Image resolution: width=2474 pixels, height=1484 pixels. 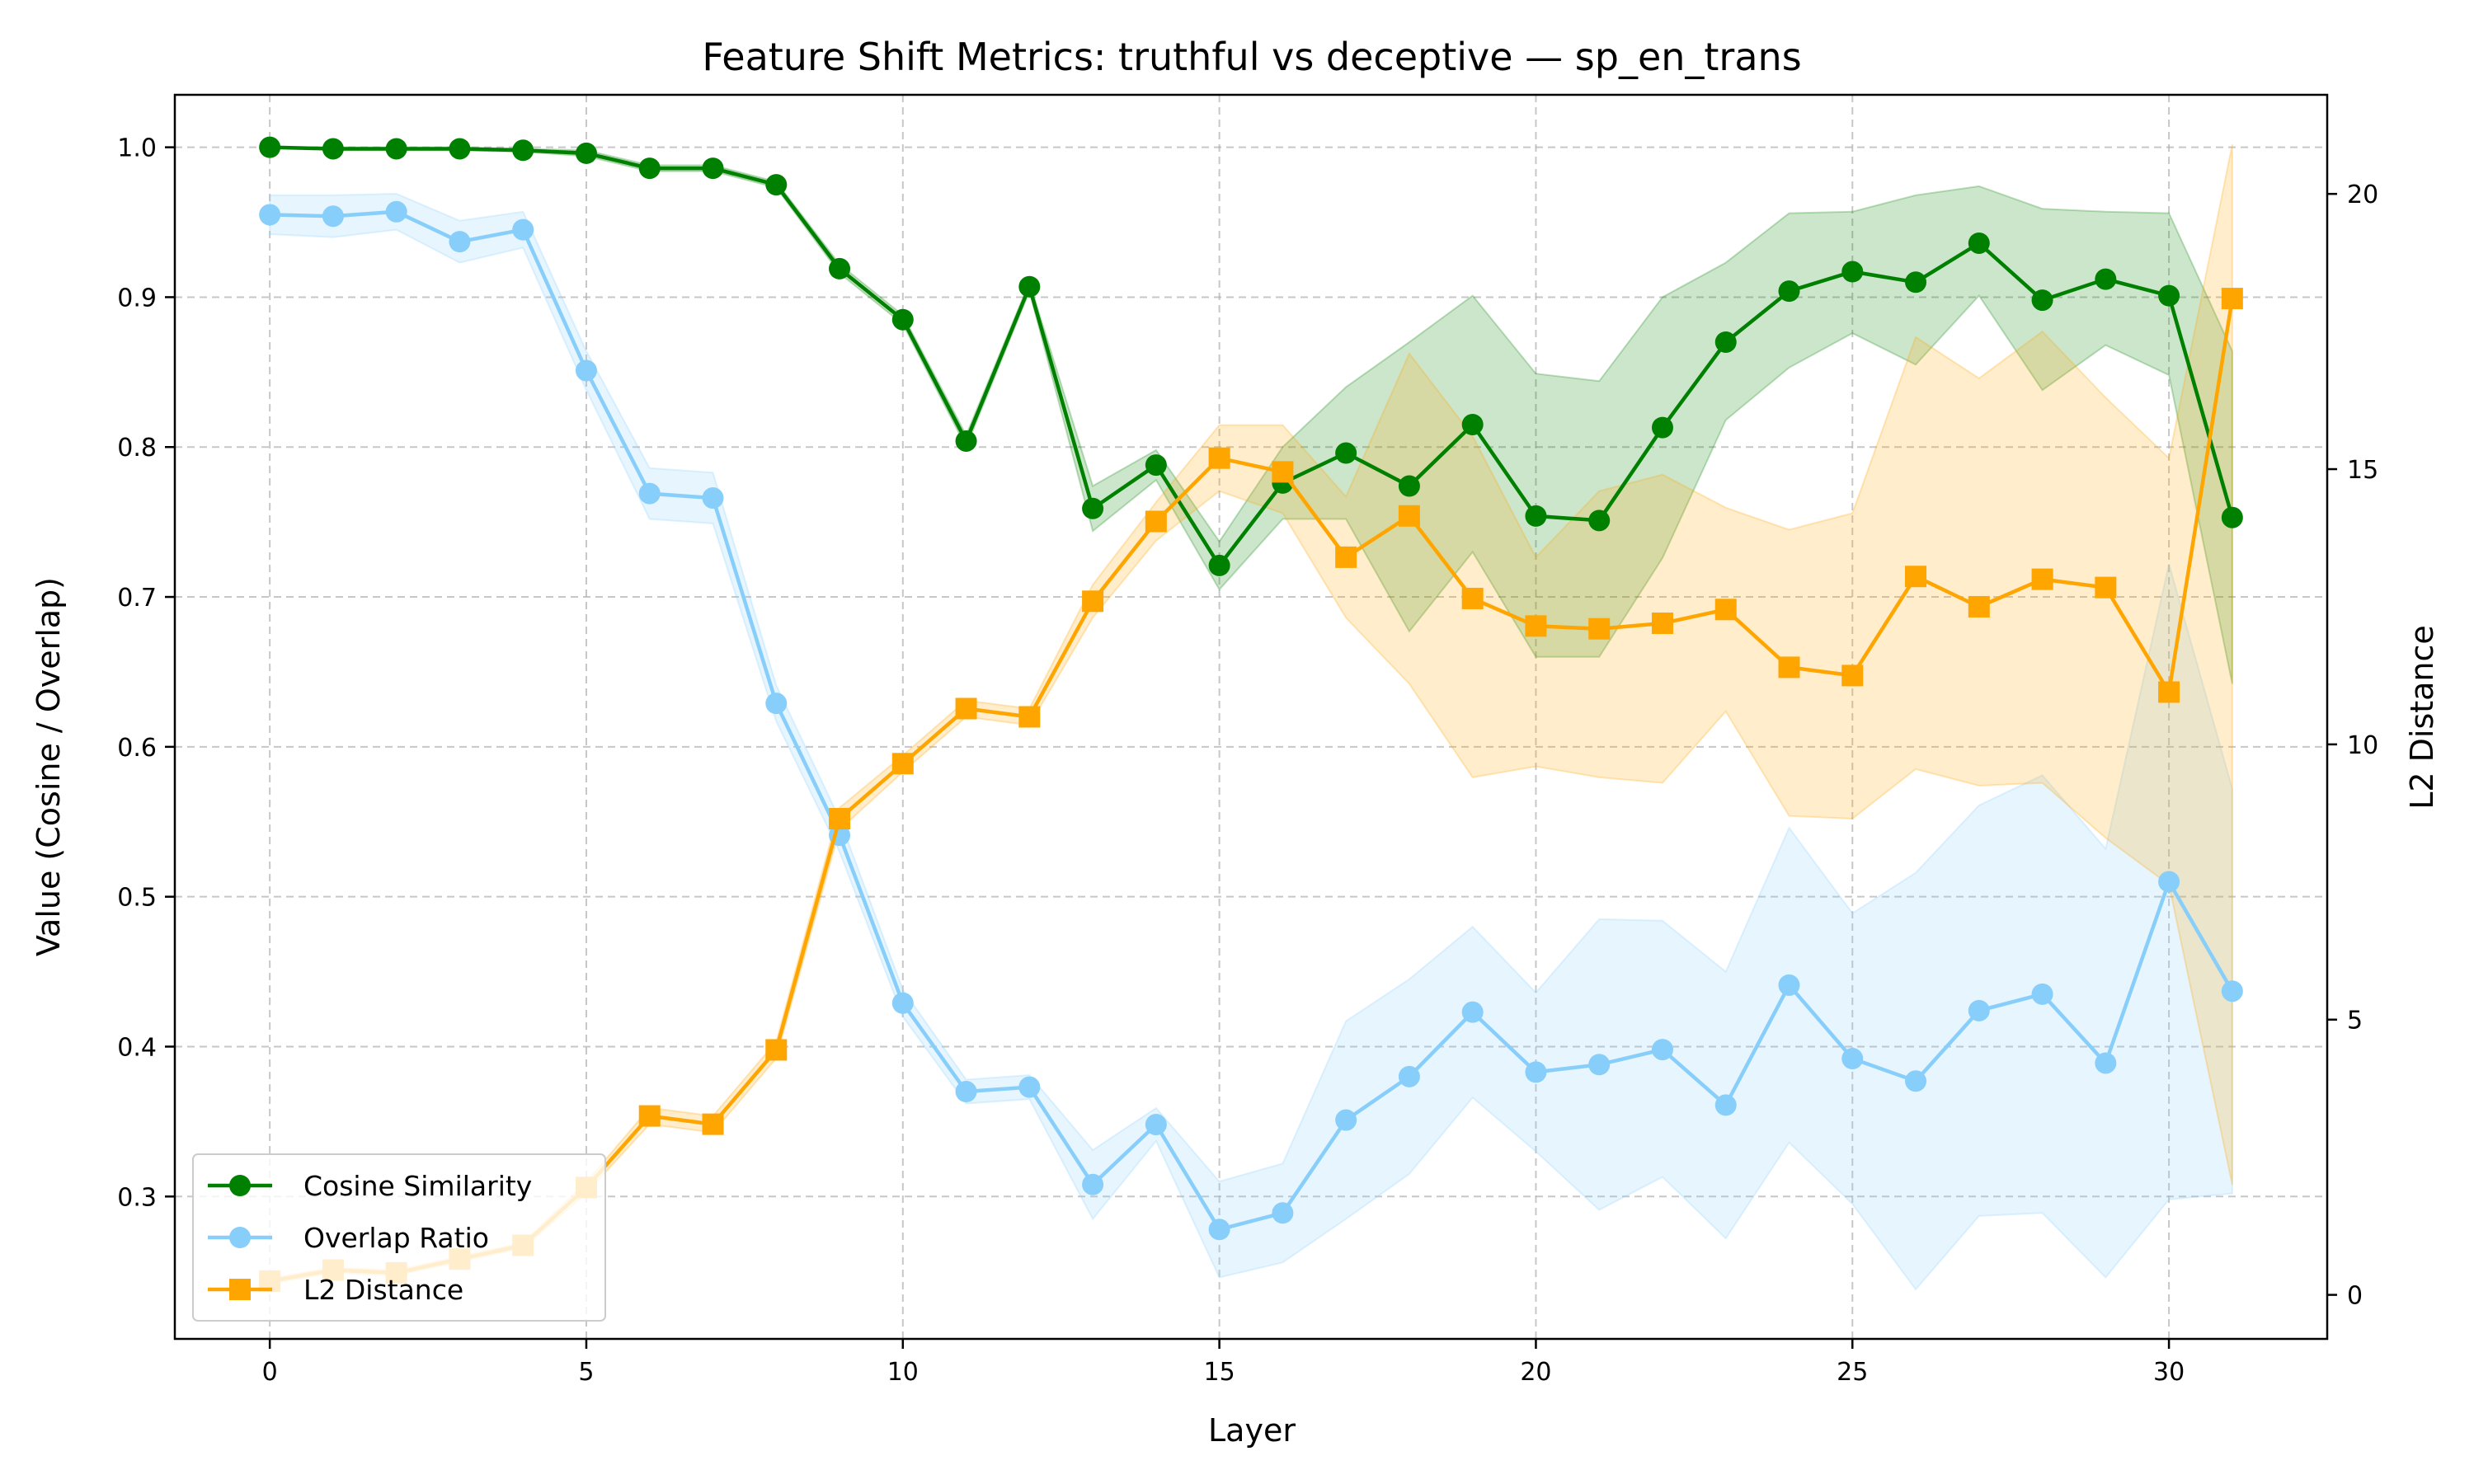 I want to click on x-tick-label: 0, so click(x=270, y=1372).